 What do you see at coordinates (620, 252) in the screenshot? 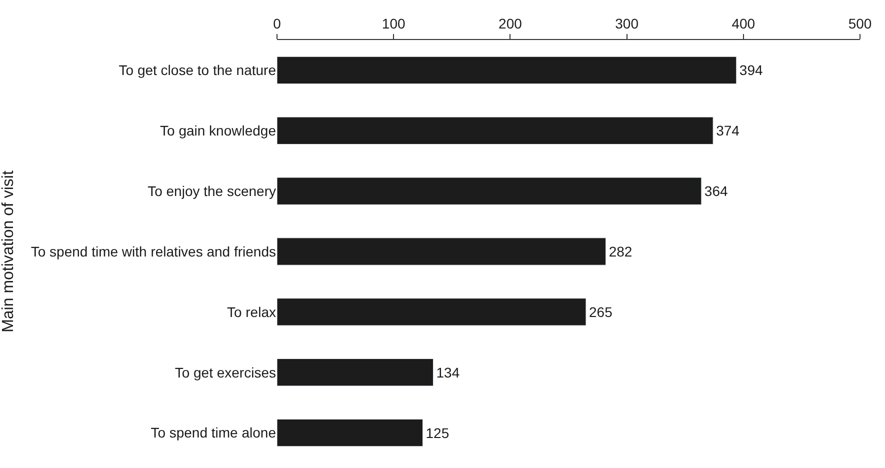
I see `data-label: 282` at bounding box center [620, 252].